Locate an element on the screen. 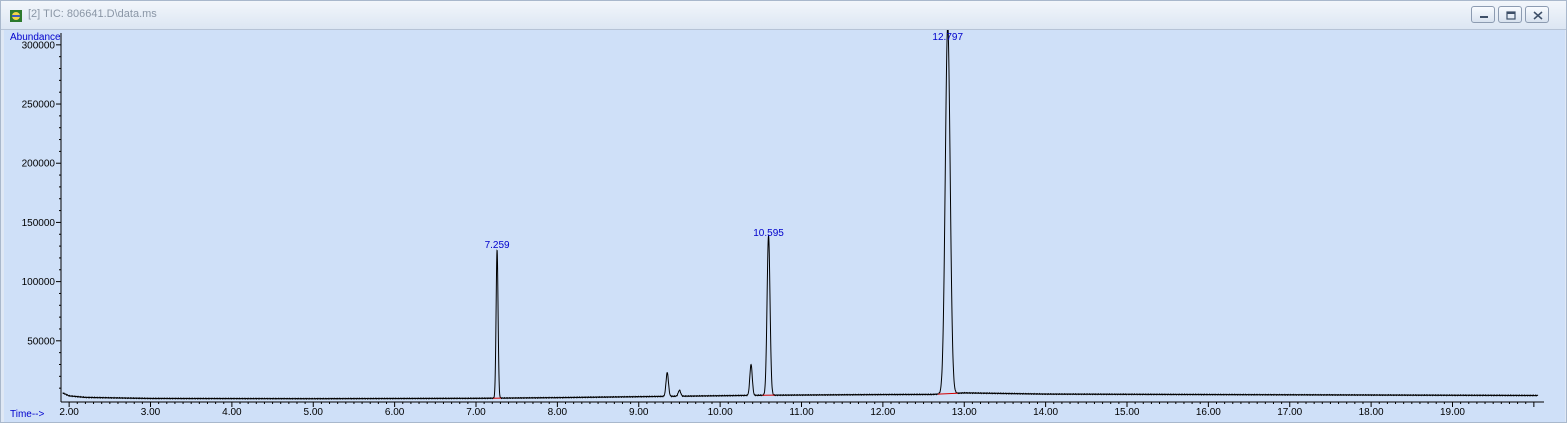  y-axis-label: Abundance is located at coordinates (35, 37).